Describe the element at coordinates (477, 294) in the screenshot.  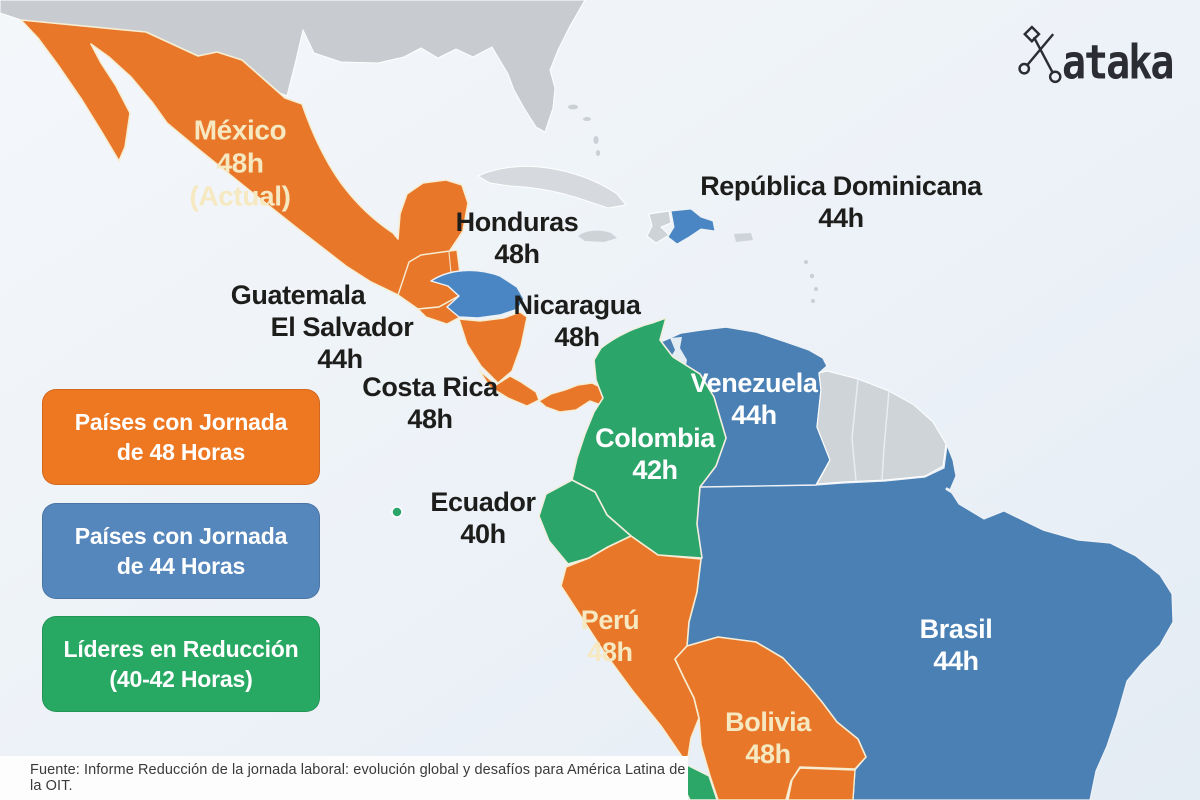
I see `country-honduras` at that location.